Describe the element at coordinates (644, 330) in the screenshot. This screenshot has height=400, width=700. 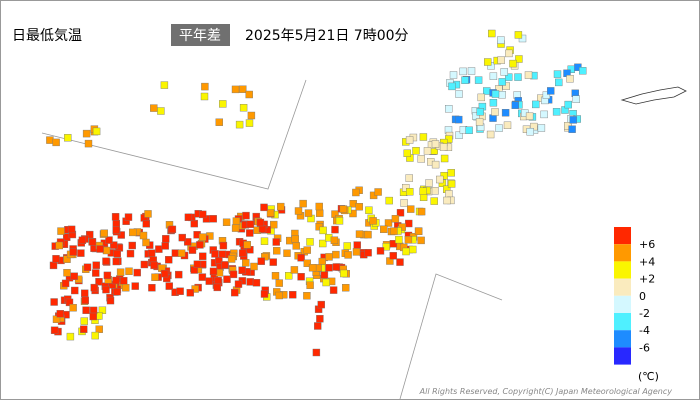
I see `legend-label: -4` at that location.